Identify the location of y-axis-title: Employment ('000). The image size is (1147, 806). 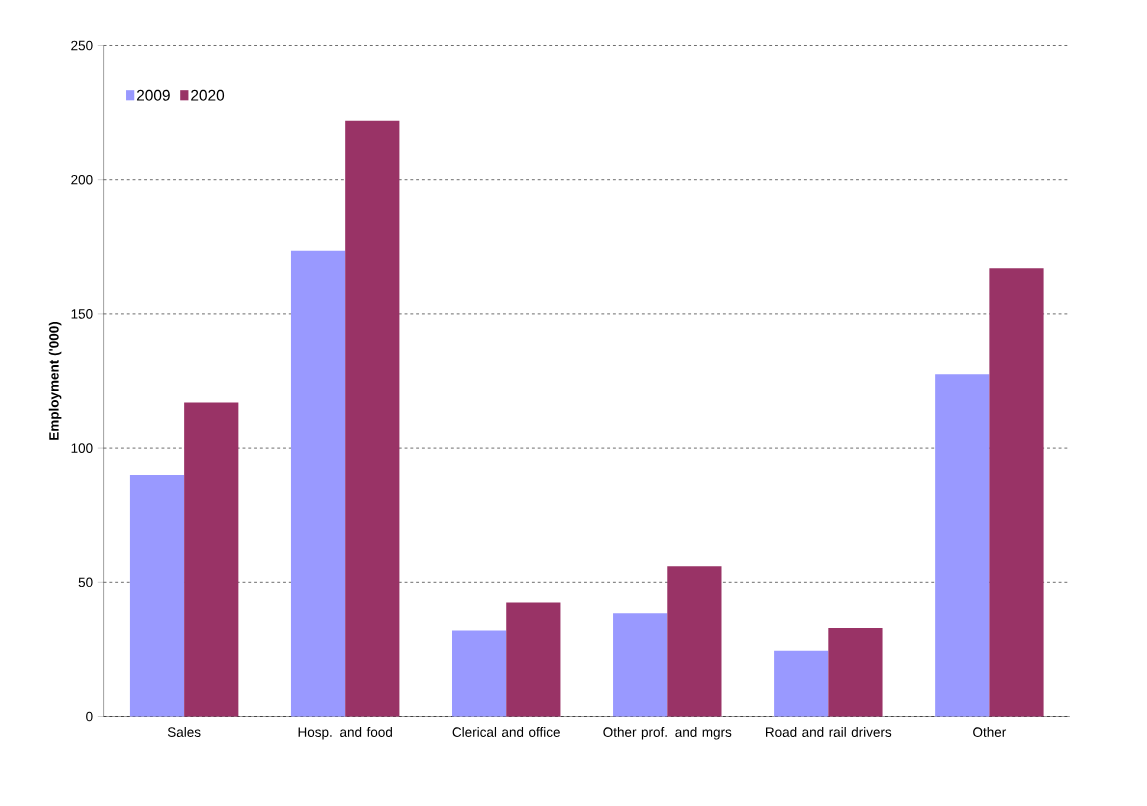
(55, 381).